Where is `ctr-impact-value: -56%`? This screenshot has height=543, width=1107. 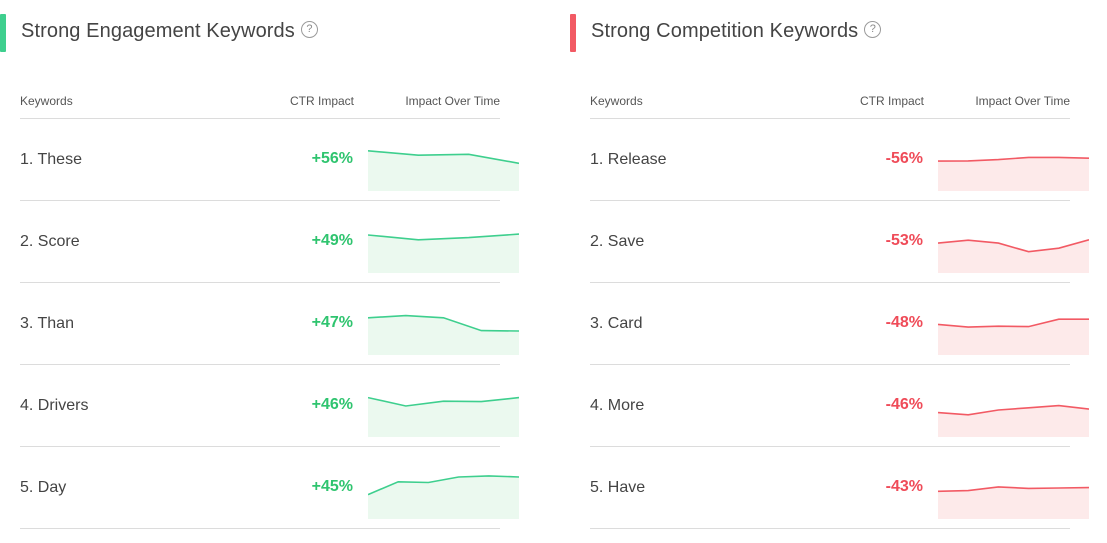
ctr-impact-value: -56% is located at coordinates (904, 158).